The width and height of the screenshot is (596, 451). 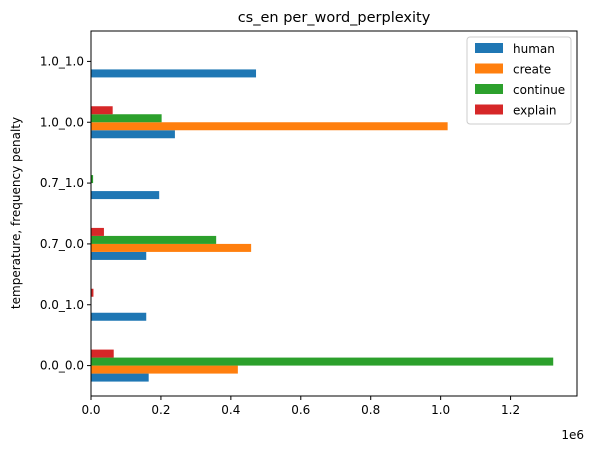 What do you see at coordinates (120, 377) in the screenshot?
I see `bar-human-0.0_0.0` at bounding box center [120, 377].